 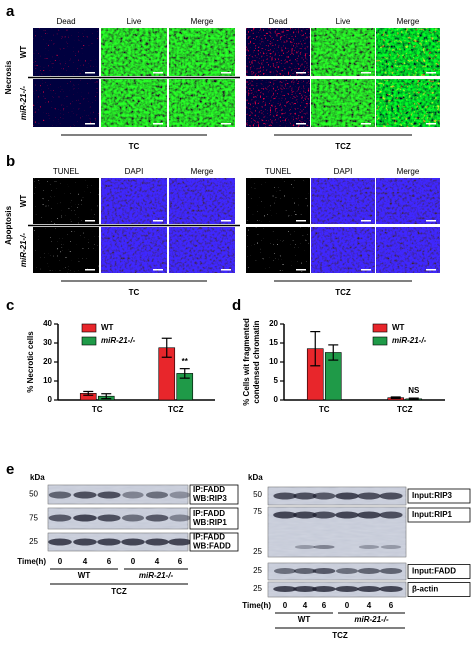 I want to click on annotation: **, so click(x=185, y=361).